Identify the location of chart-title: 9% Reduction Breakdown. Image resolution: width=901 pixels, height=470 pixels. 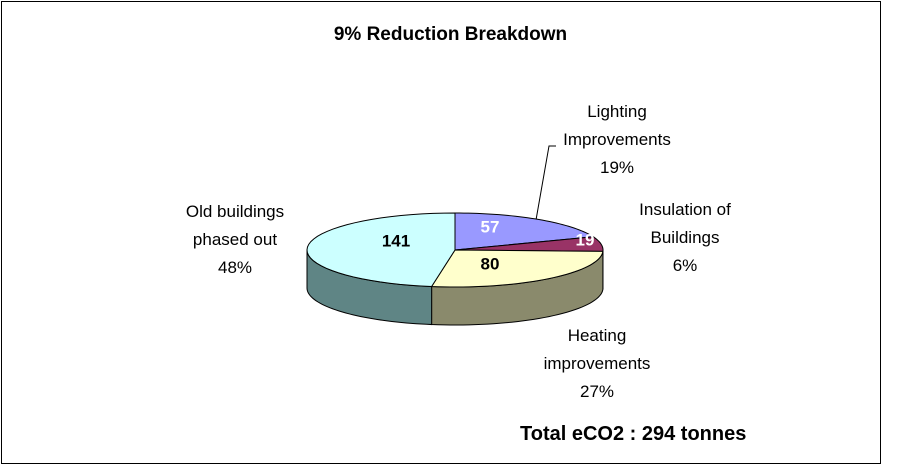
(450, 34).